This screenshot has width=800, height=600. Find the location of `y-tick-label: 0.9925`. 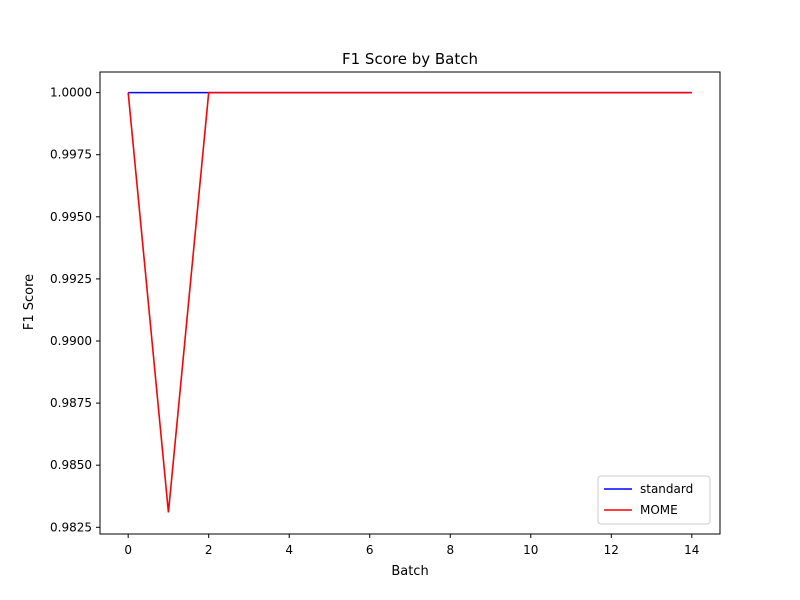

y-tick-label: 0.9925 is located at coordinates (71, 279).